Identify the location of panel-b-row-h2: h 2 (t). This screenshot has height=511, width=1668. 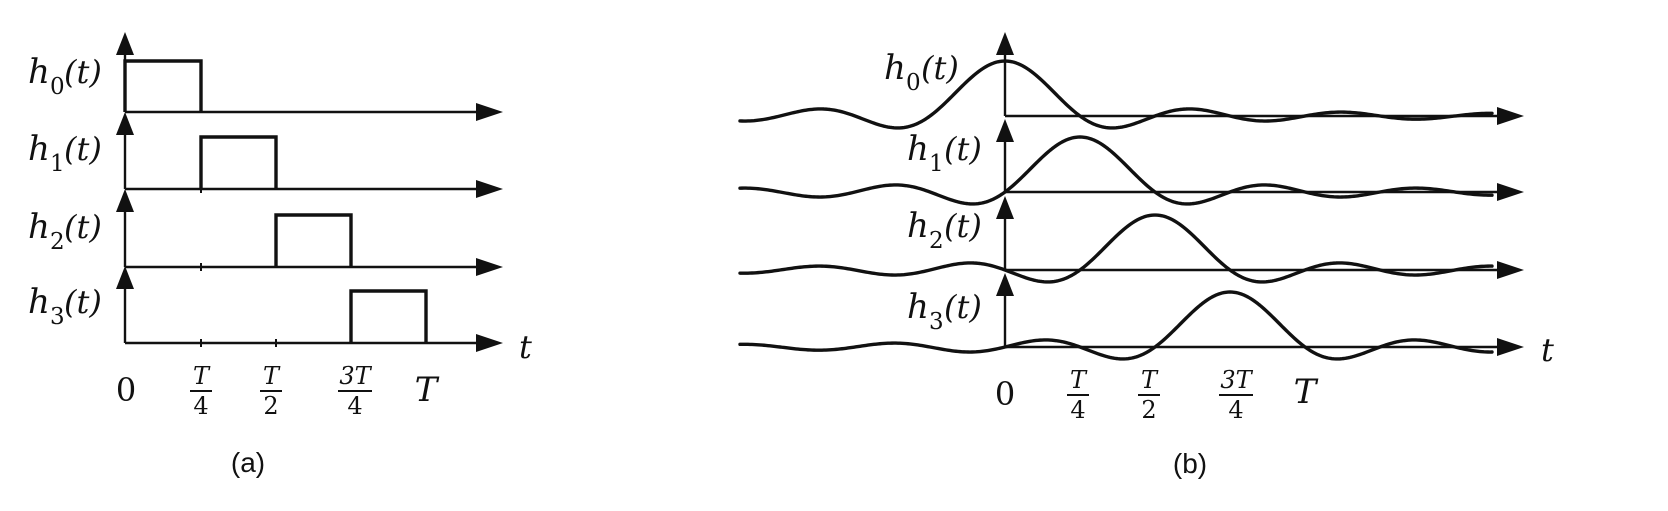
(1131, 240).